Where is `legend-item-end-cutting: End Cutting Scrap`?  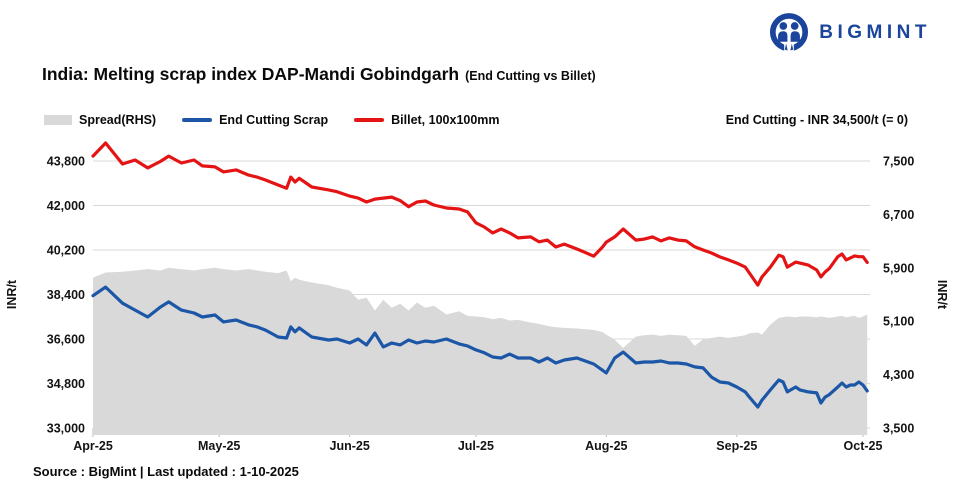
legend-item-end-cutting: End Cutting Scrap is located at coordinates (255, 120).